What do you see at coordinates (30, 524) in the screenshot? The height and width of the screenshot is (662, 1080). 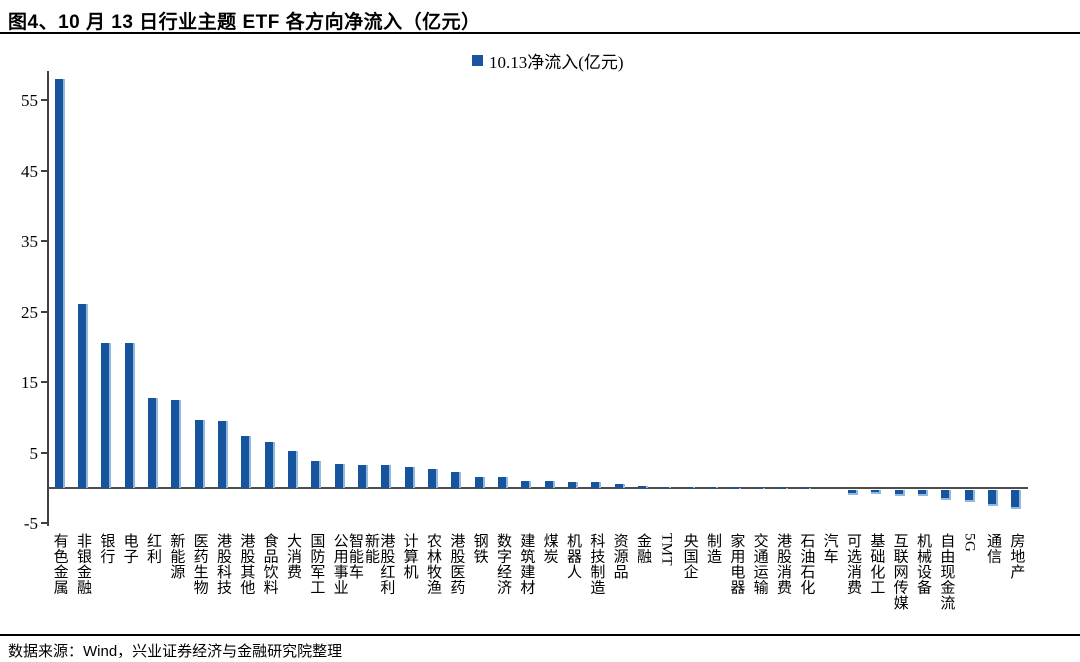 I see `y-axis-tick-label: -5` at bounding box center [30, 524].